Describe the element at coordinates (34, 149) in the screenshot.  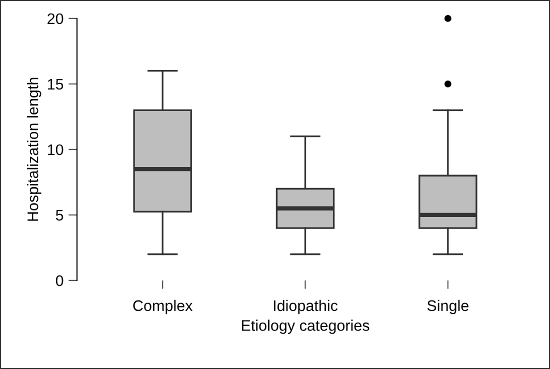
I see `y-axis-title: Hospitalization length` at that location.